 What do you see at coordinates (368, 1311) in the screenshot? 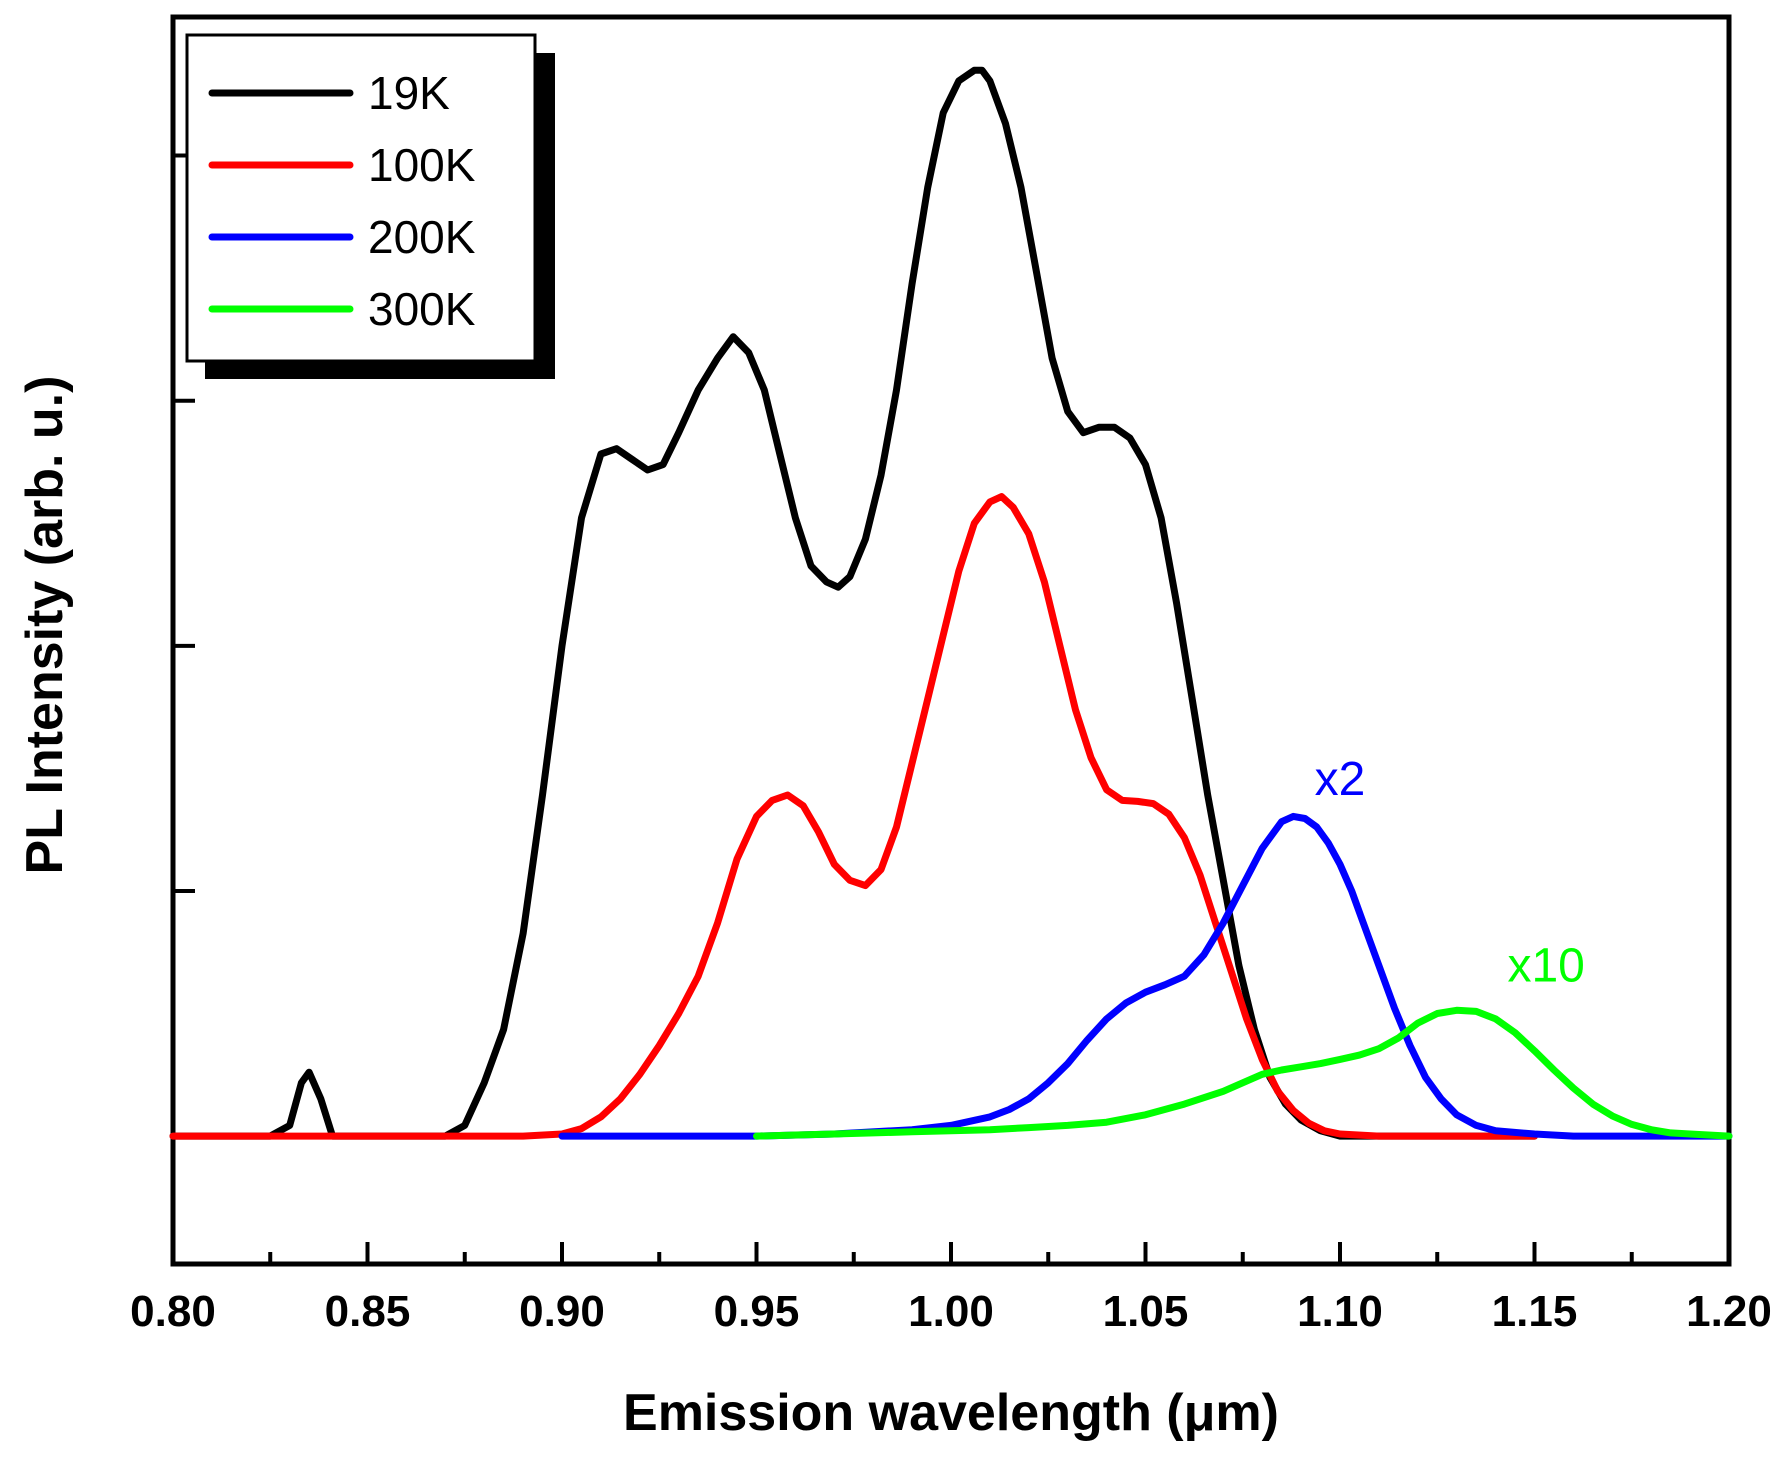
I see `x-tick-label: 0.85` at bounding box center [368, 1311].